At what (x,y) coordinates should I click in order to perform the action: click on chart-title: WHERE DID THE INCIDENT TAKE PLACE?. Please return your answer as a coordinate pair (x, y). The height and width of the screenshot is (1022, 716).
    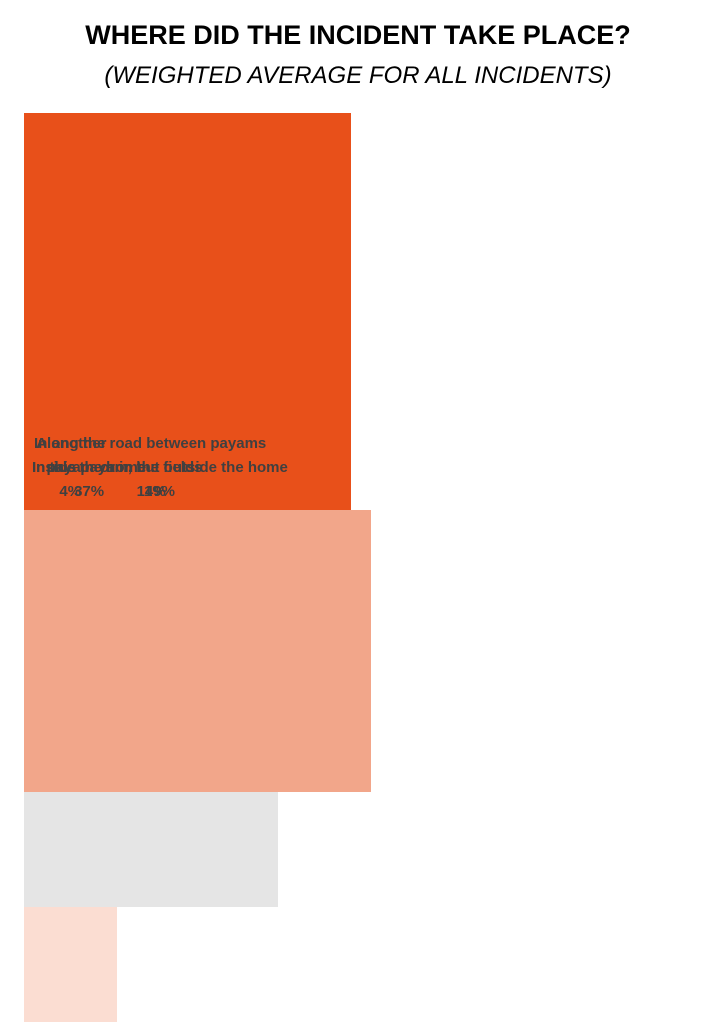
    Looking at the image, I should click on (358, 35).